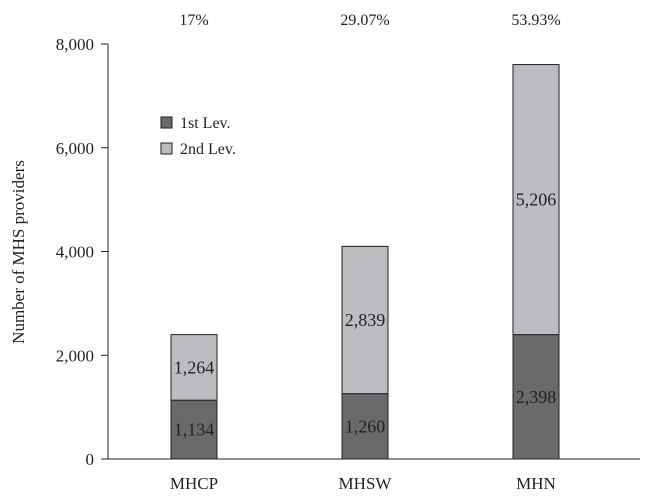 The height and width of the screenshot is (499, 648). I want to click on data-label: 1,264, so click(194, 367).